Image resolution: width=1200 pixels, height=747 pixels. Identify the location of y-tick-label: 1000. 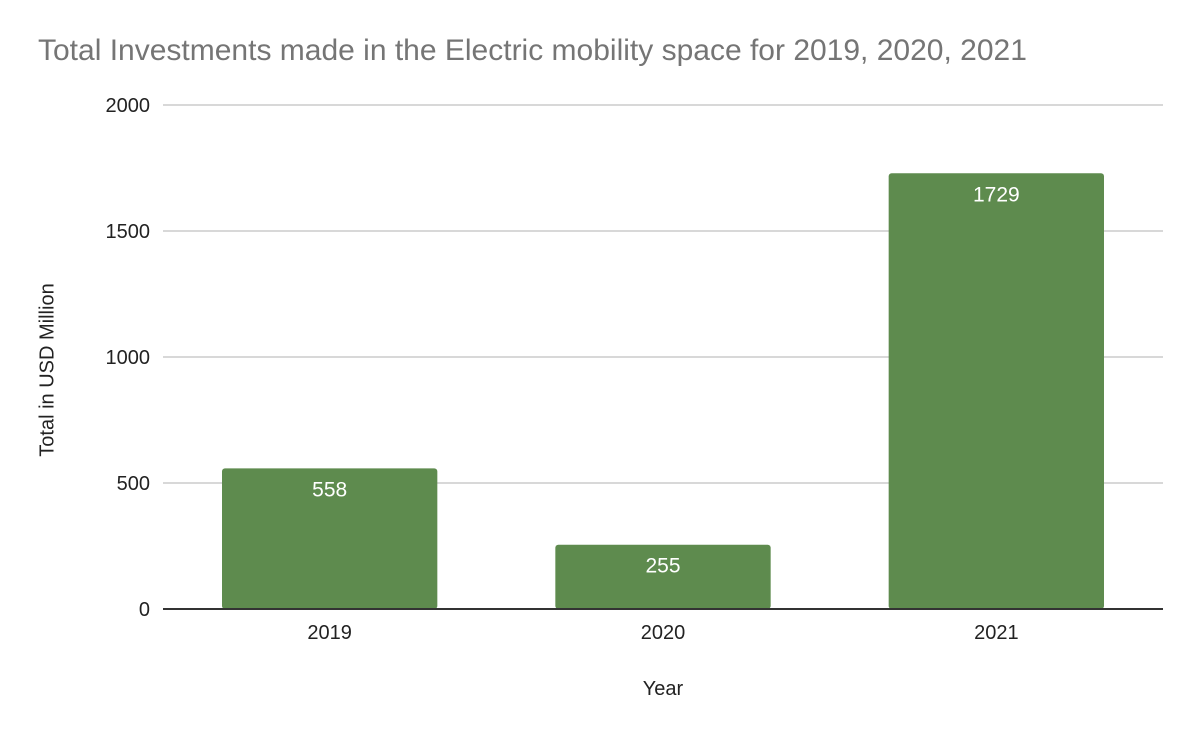
(128, 358).